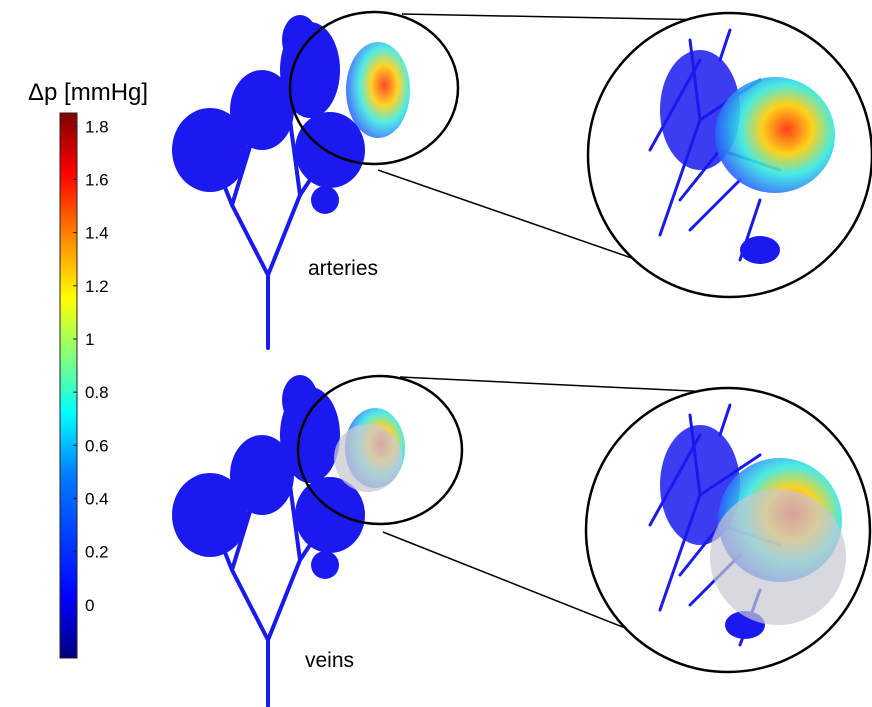  I want to click on colorbar: Δp [mmHg] 1.8 1.6 1.4 1.2 1 0.8 0.6 0.4 0.2 0, so click(88, 369).